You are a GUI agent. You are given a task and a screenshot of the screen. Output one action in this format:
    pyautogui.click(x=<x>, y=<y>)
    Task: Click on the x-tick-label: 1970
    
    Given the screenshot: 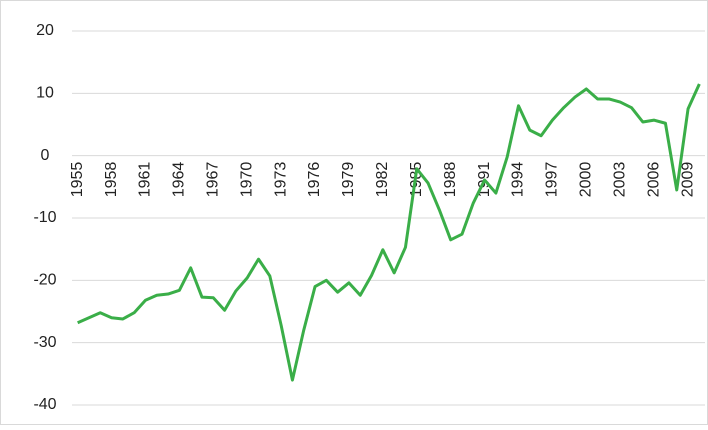 What is the action you would take?
    pyautogui.click(x=246, y=180)
    